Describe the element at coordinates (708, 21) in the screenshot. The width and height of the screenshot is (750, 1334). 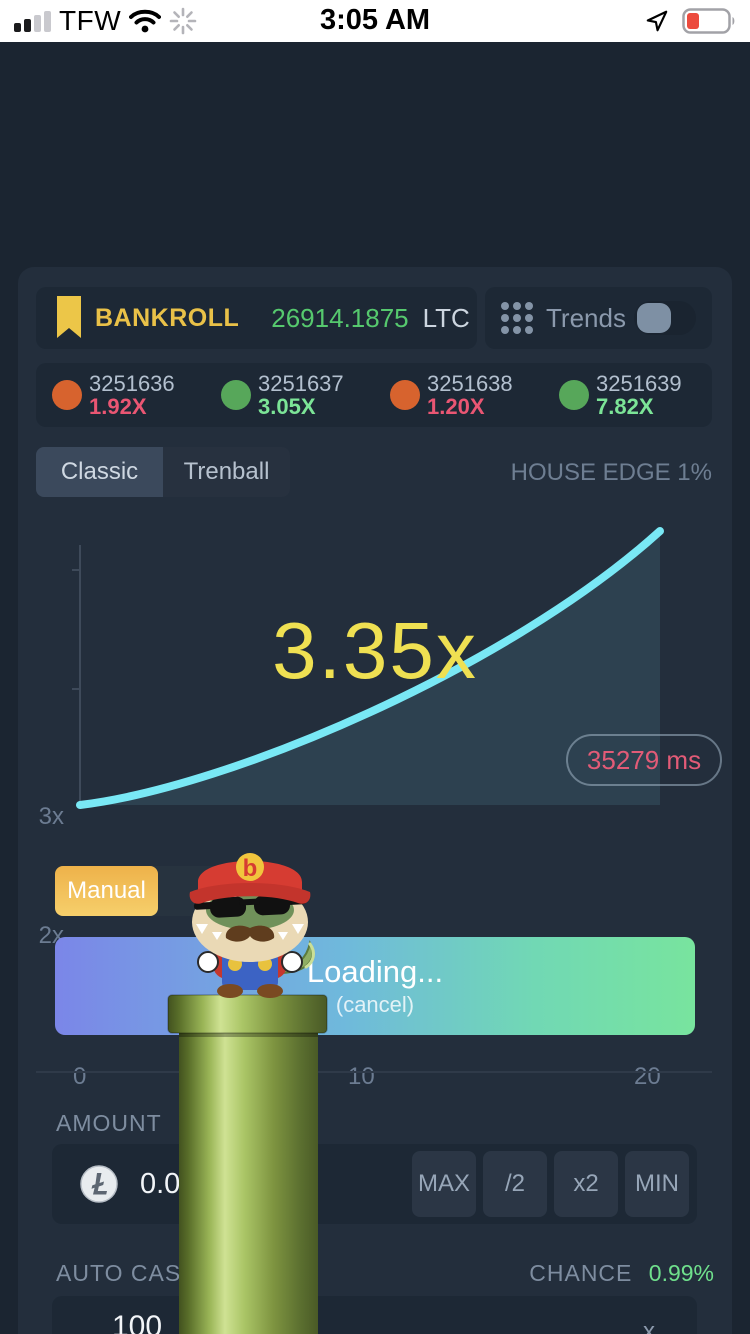
I see `battery-icon` at that location.